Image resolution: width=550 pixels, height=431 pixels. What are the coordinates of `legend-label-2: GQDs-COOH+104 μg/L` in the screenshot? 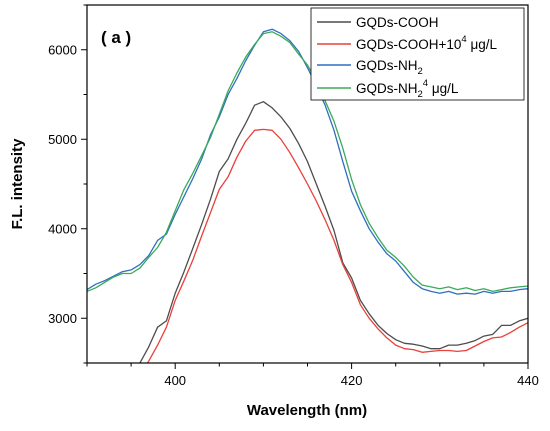 It's located at (426, 43).